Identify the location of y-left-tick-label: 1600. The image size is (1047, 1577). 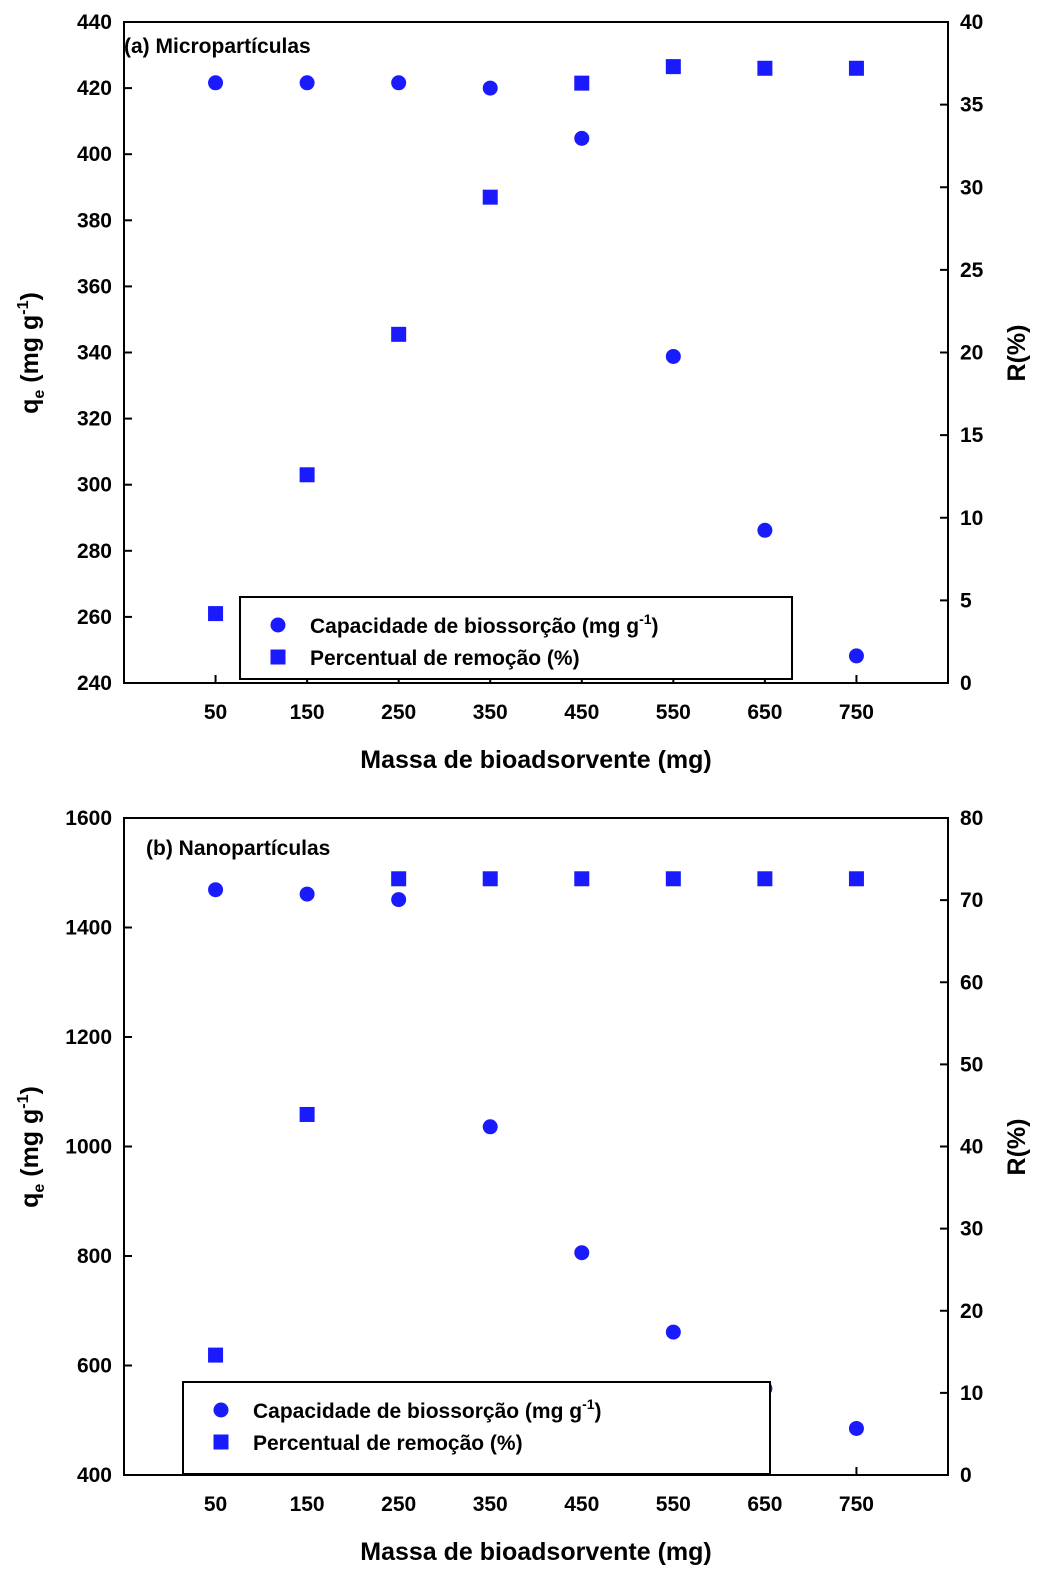
(88, 818).